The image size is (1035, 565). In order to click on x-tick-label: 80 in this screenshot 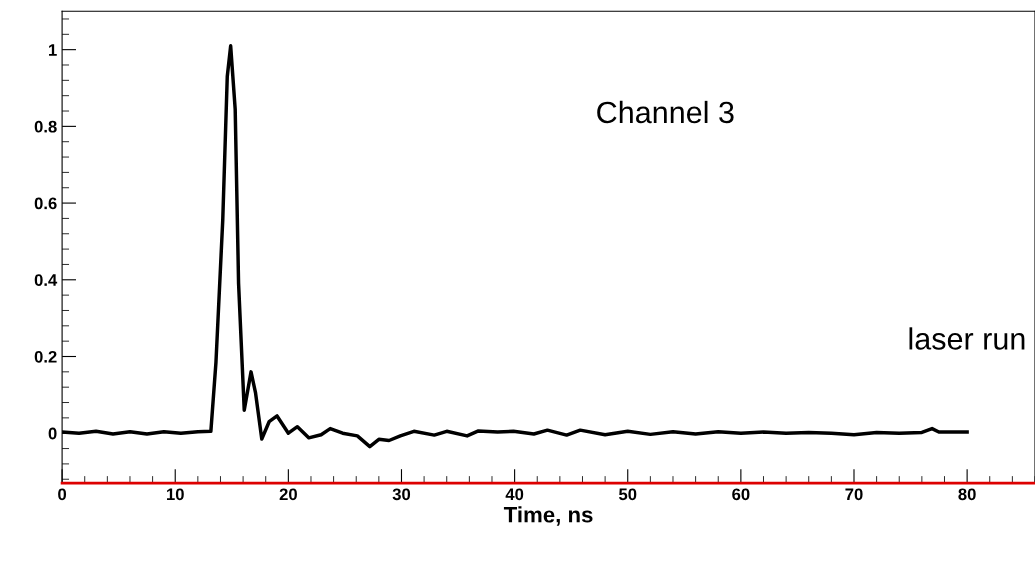, I will do `click(967, 494)`.